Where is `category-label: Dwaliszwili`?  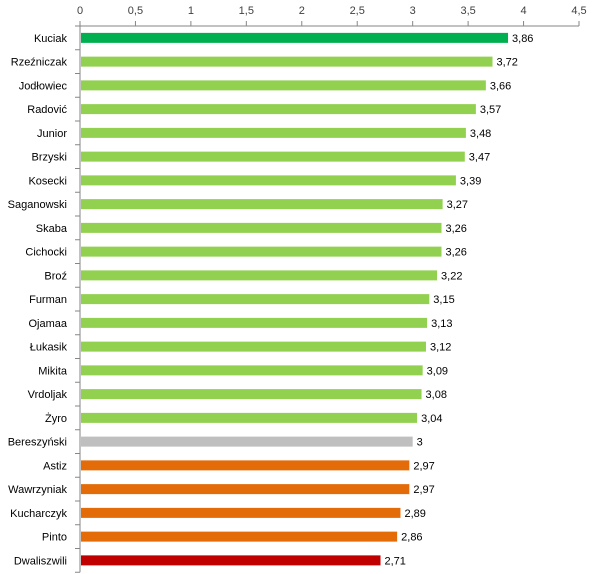 category-label: Dwaliszwili is located at coordinates (40, 561).